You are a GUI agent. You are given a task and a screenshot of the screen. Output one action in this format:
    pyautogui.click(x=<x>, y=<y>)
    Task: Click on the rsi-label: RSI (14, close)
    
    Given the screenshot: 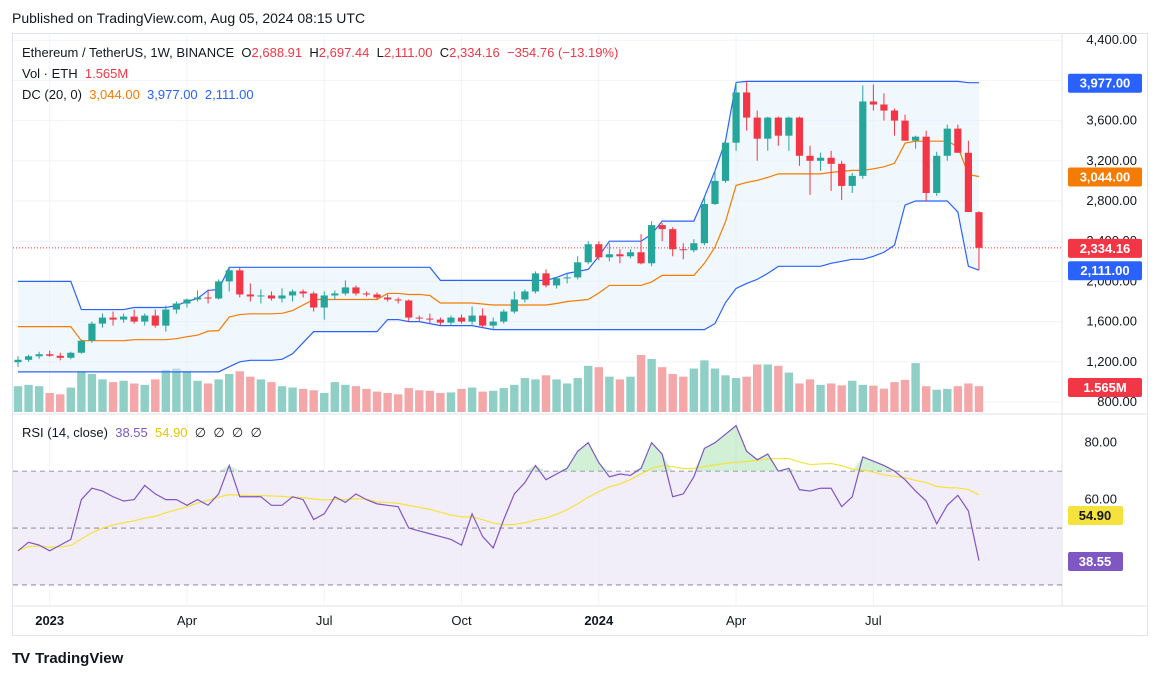 What is the action you would take?
    pyautogui.click(x=65, y=432)
    